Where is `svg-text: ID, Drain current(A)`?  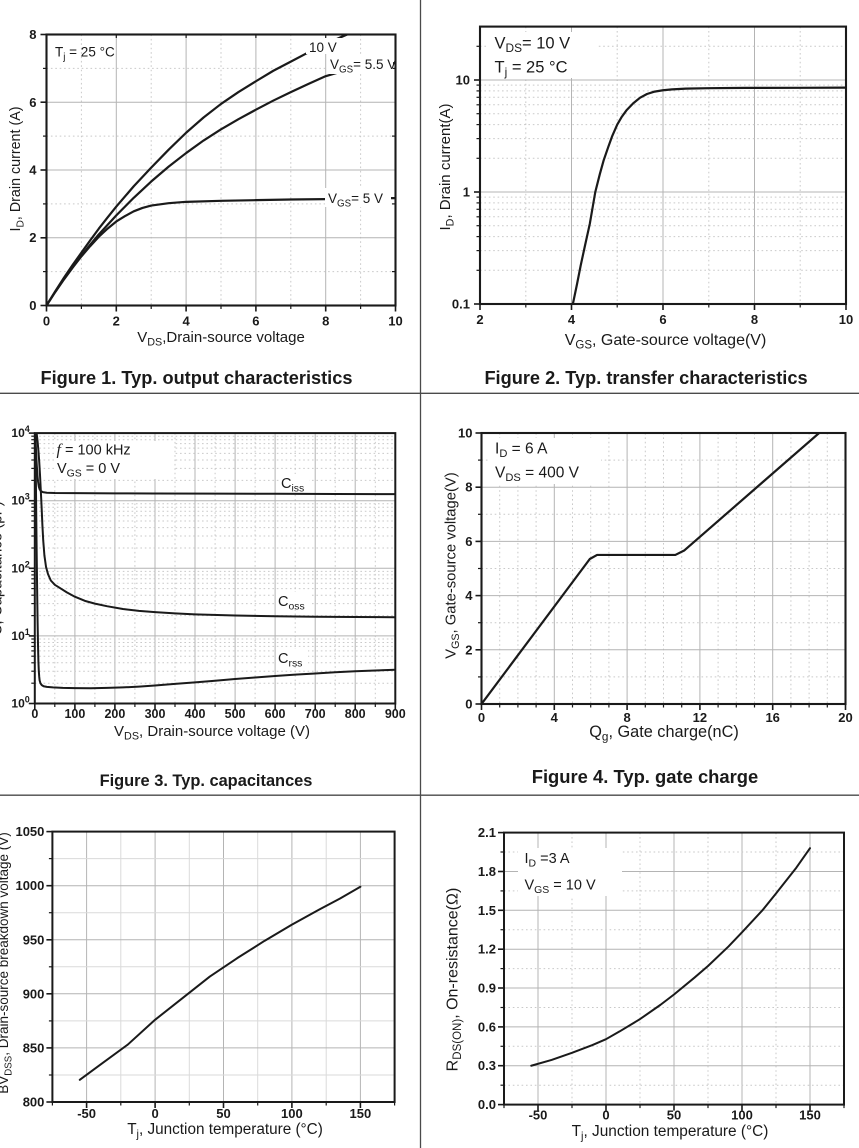 svg-text: ID, Drain current(A) is located at coordinates (447, 166).